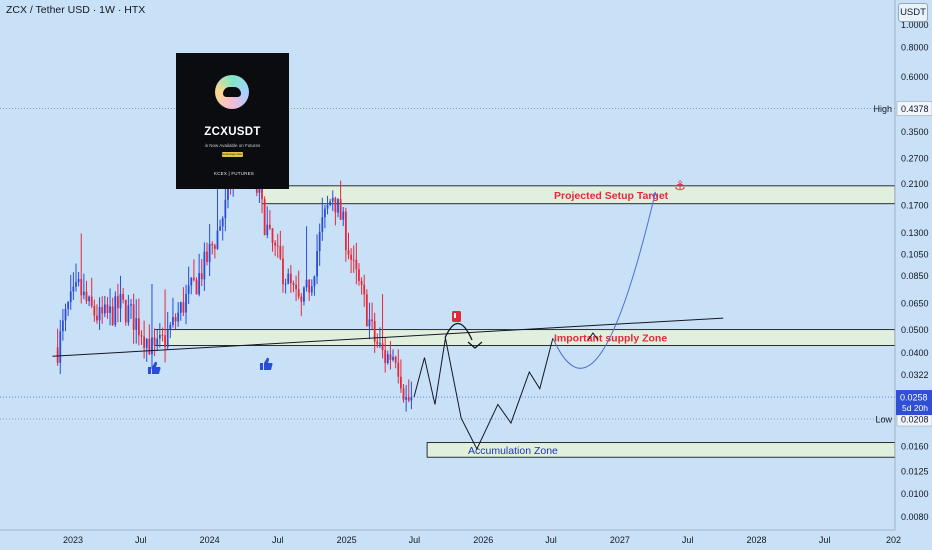  Describe the element at coordinates (483, 540) in the screenshot. I see `x-tick-label: 2026` at that location.